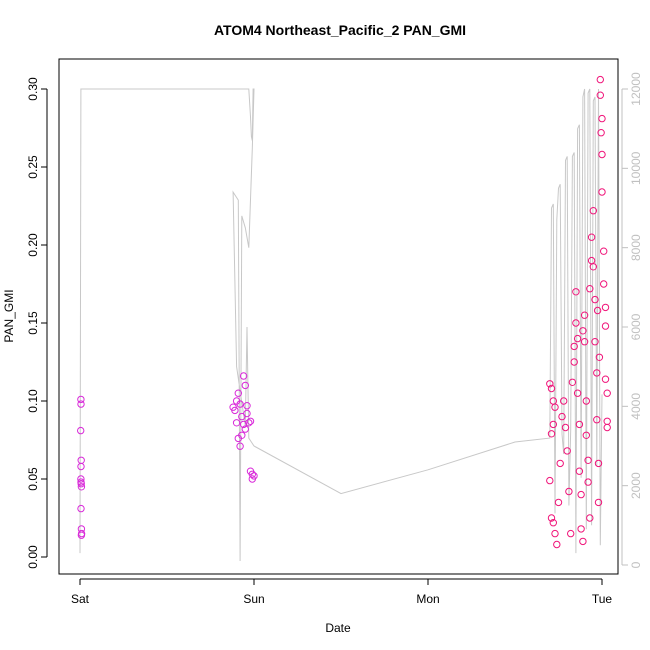 Image resolution: width=650 pixels, height=650 pixels. What do you see at coordinates (33, 245) in the screenshot?
I see `y-tick-label: 0.20` at bounding box center [33, 245].